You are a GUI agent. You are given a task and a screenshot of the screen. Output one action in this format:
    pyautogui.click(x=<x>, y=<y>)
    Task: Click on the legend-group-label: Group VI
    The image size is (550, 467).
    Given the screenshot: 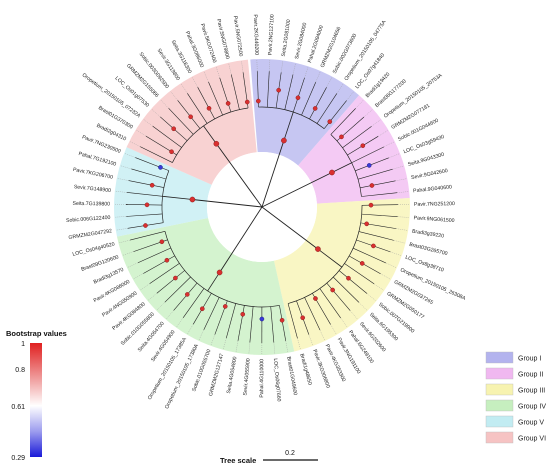 What is the action you would take?
    pyautogui.click(x=532, y=439)
    